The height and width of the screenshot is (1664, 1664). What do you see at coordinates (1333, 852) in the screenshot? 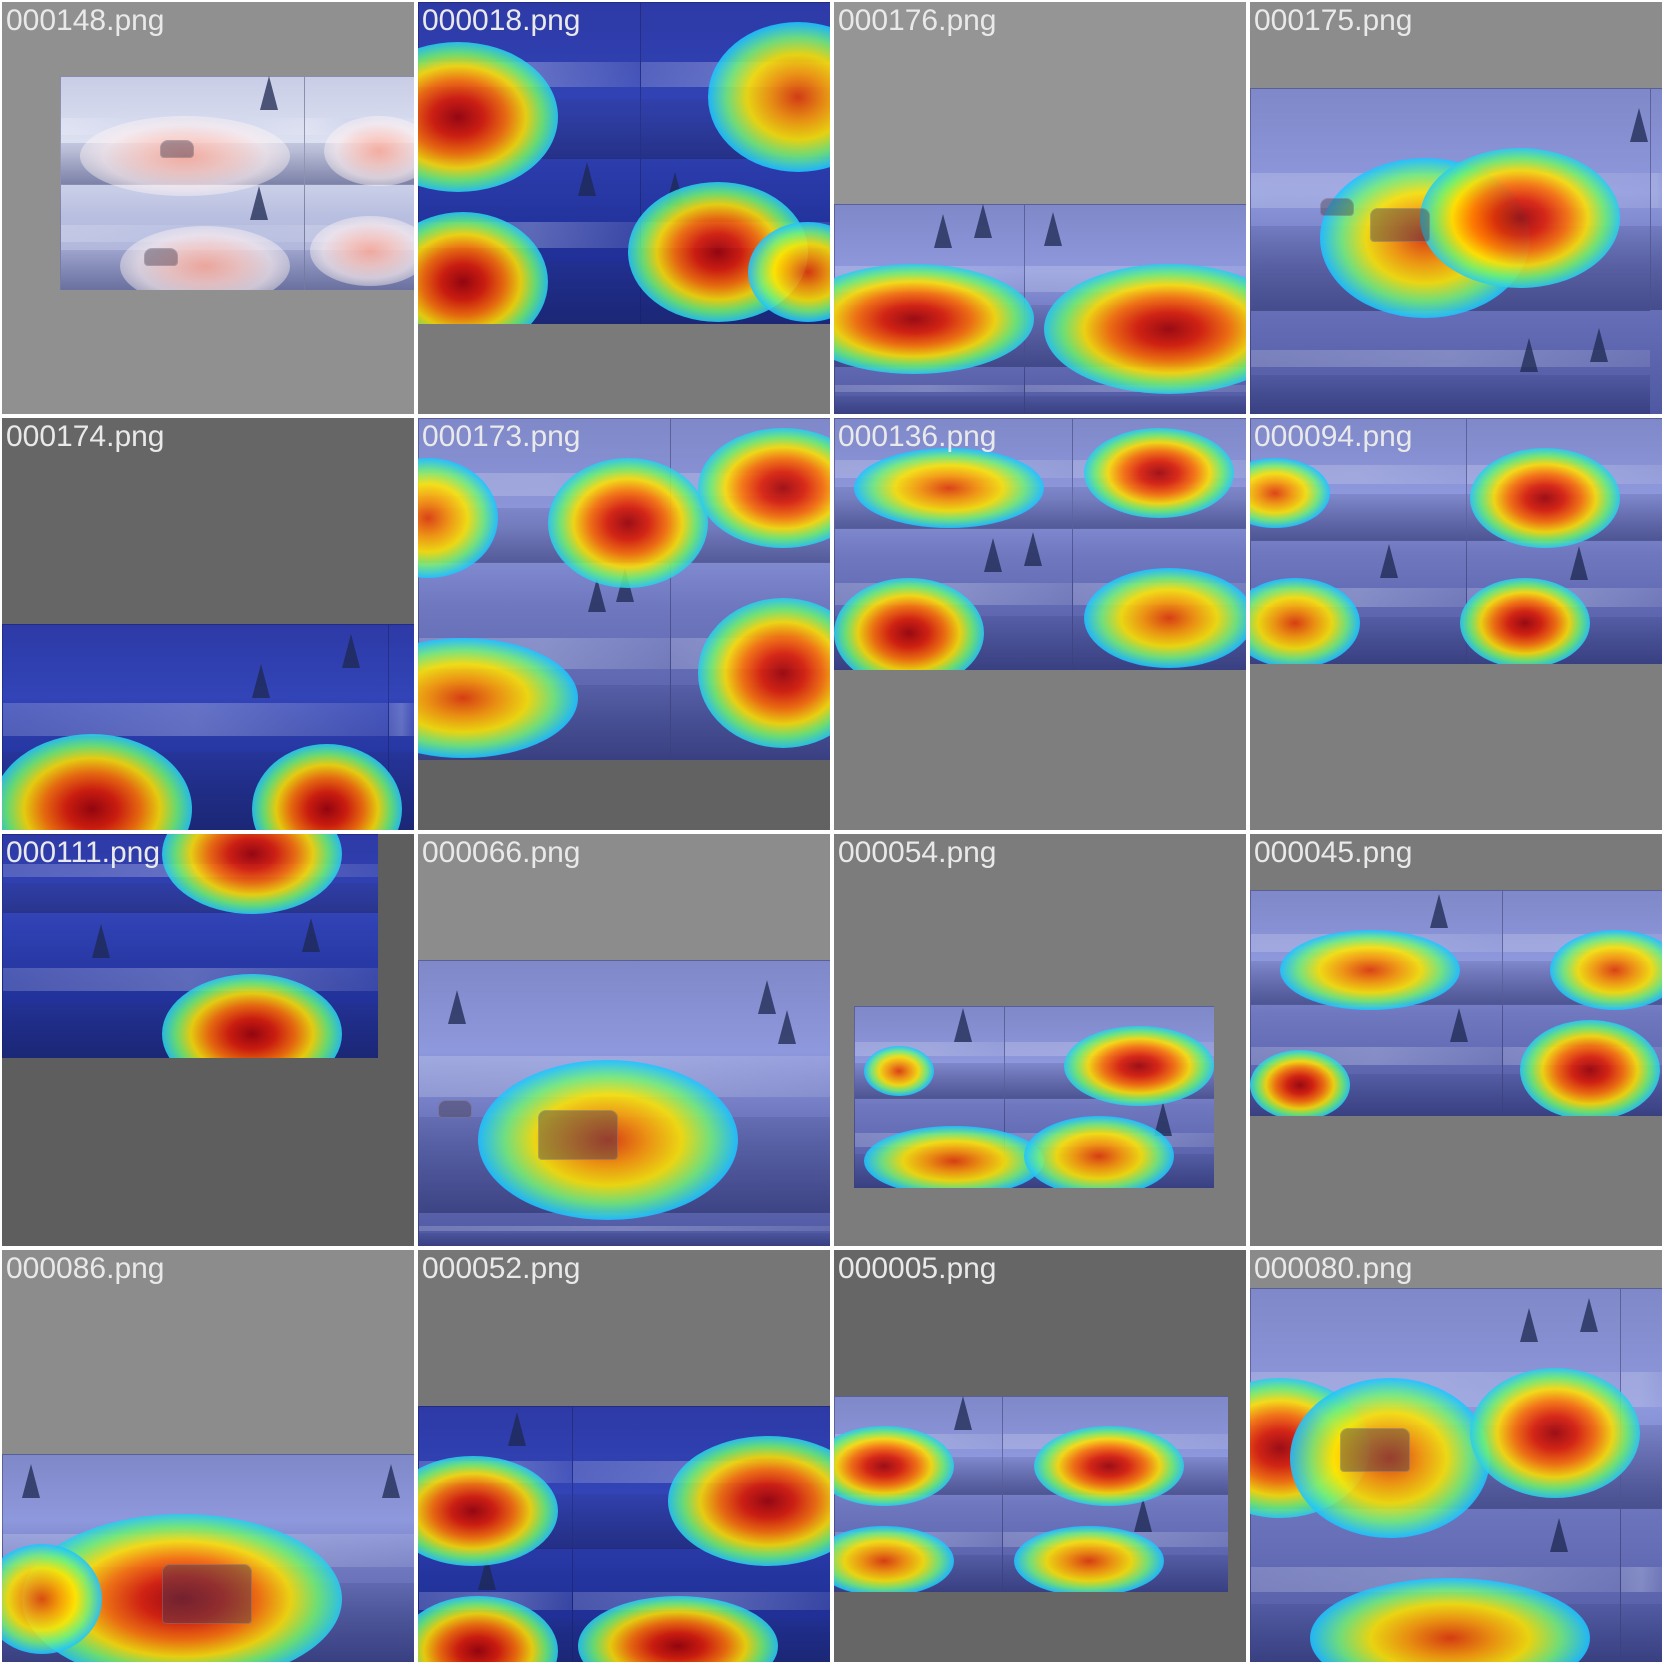
I see `filename-label: 000045.png` at bounding box center [1333, 852].